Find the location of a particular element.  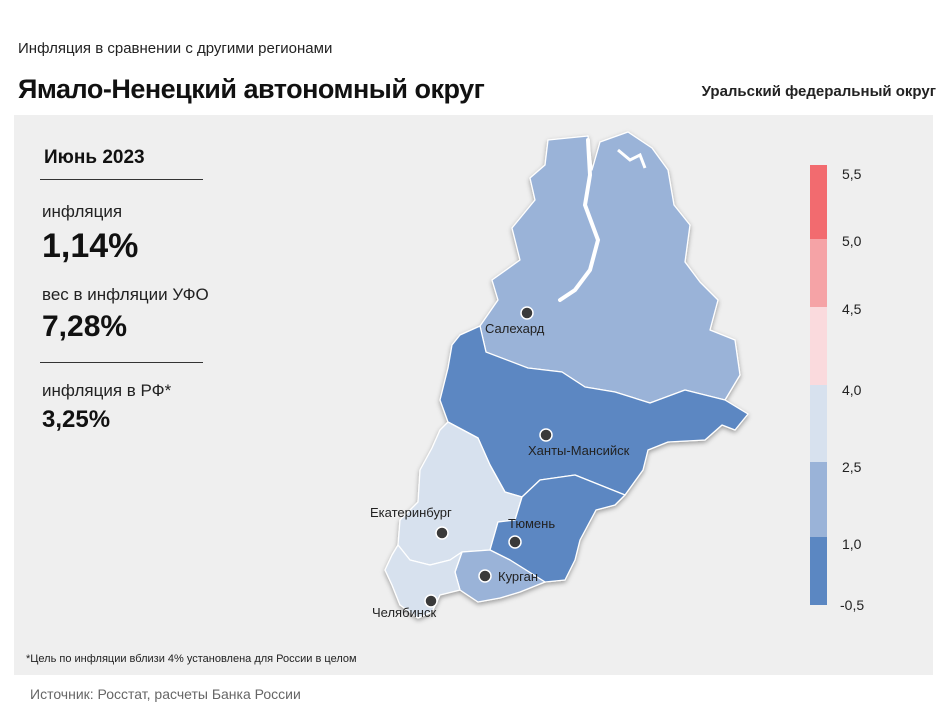

legend-tick-label: 5,0 is located at coordinates (852, 241).